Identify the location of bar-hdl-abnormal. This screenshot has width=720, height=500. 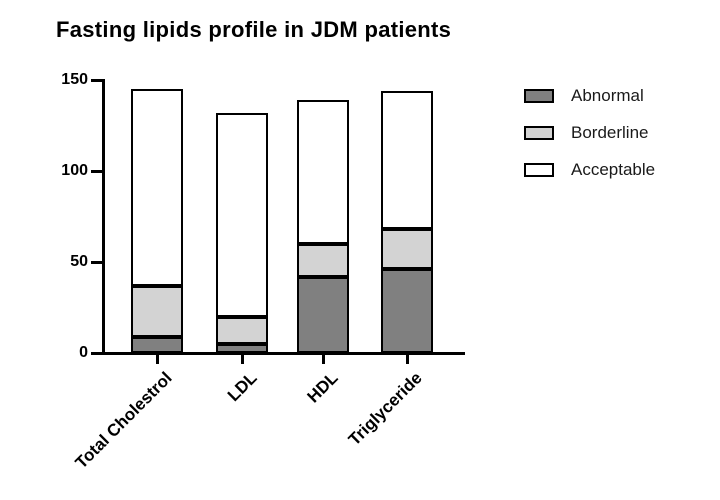
(323, 314).